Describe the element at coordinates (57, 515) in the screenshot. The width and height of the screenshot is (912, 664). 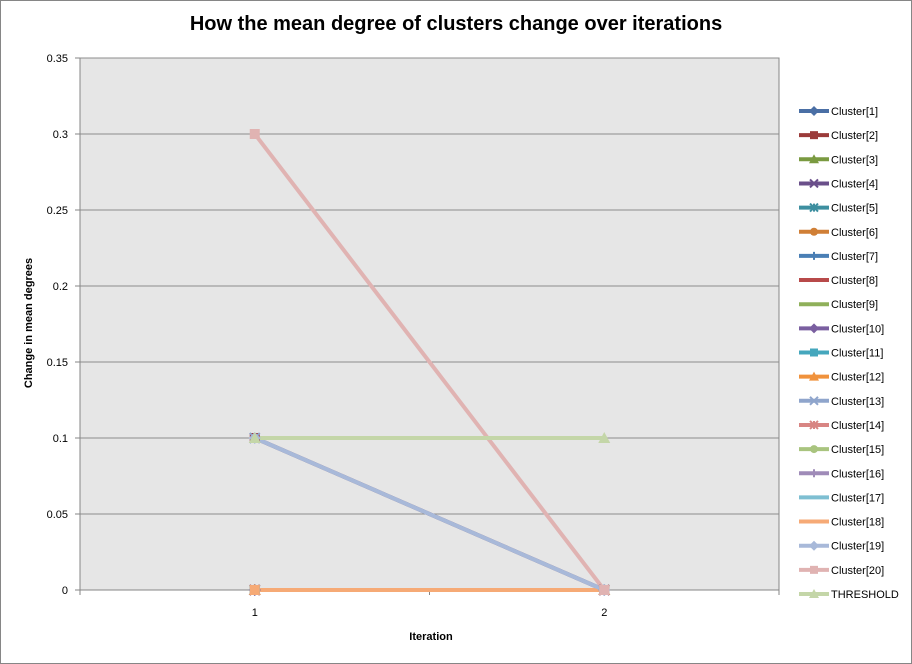
I see `y-tick-label: 0.05` at that location.